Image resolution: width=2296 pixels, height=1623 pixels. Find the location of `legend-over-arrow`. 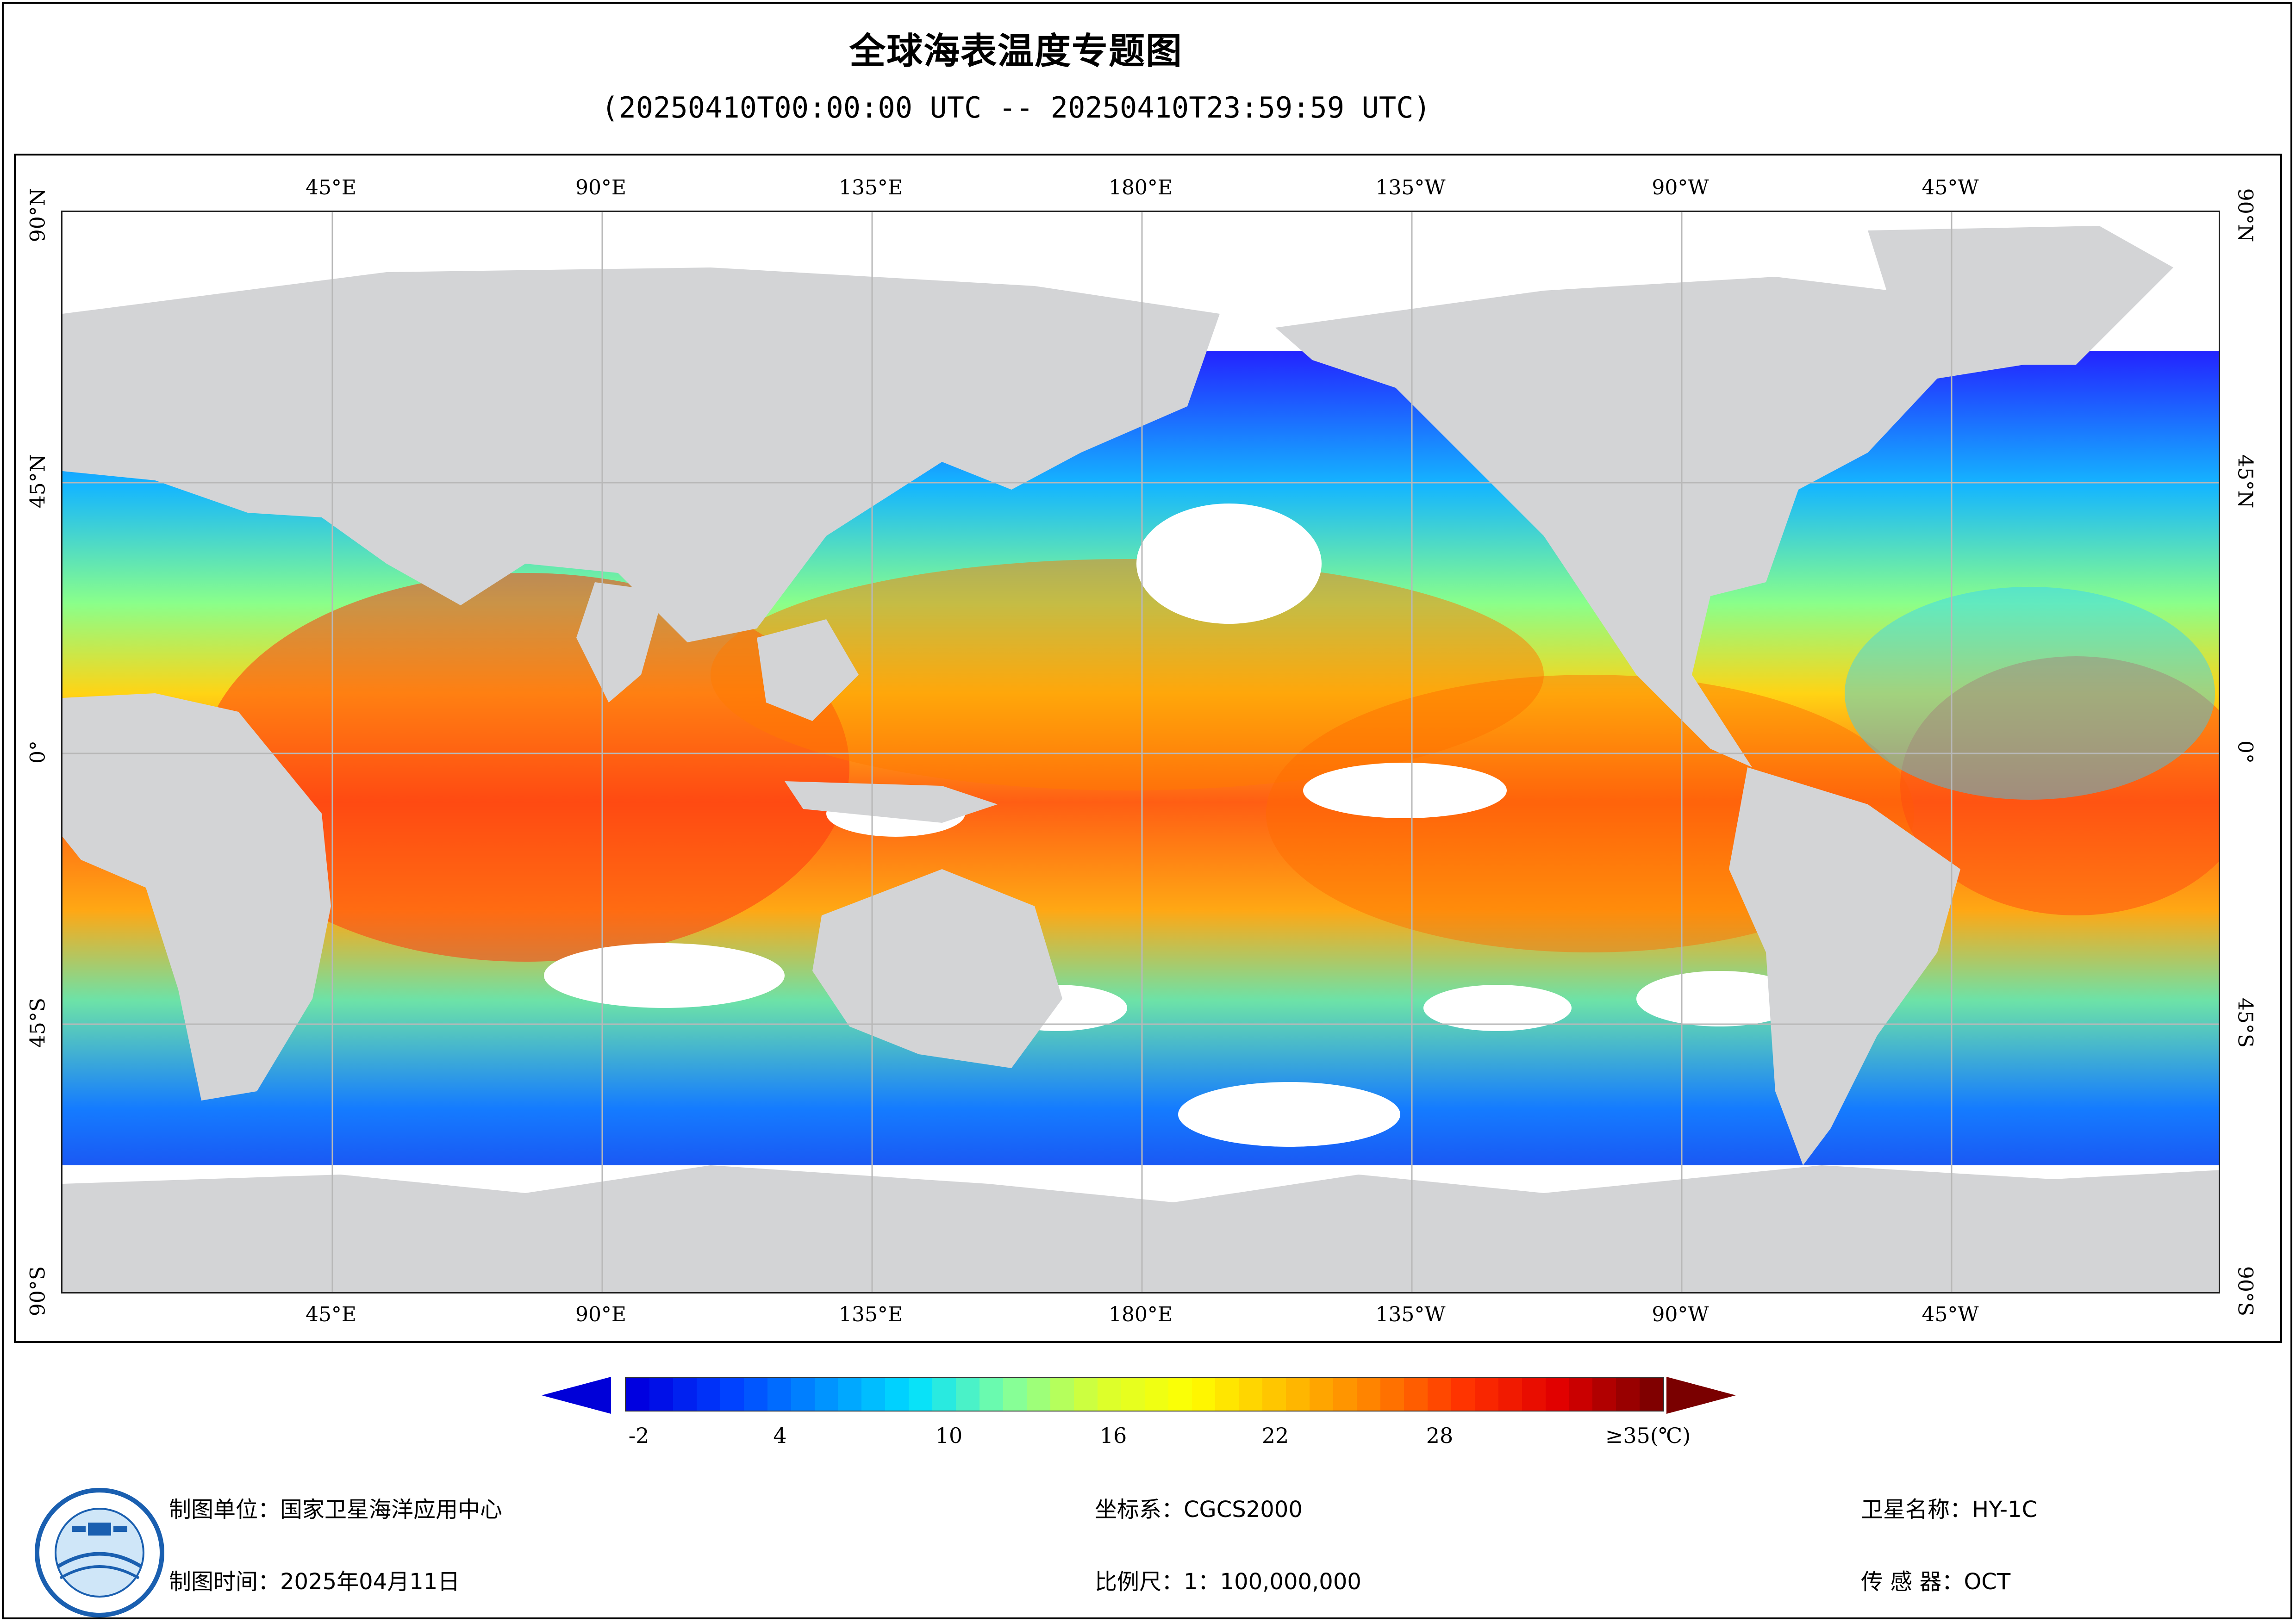

legend-over-arrow is located at coordinates (1701, 1395).